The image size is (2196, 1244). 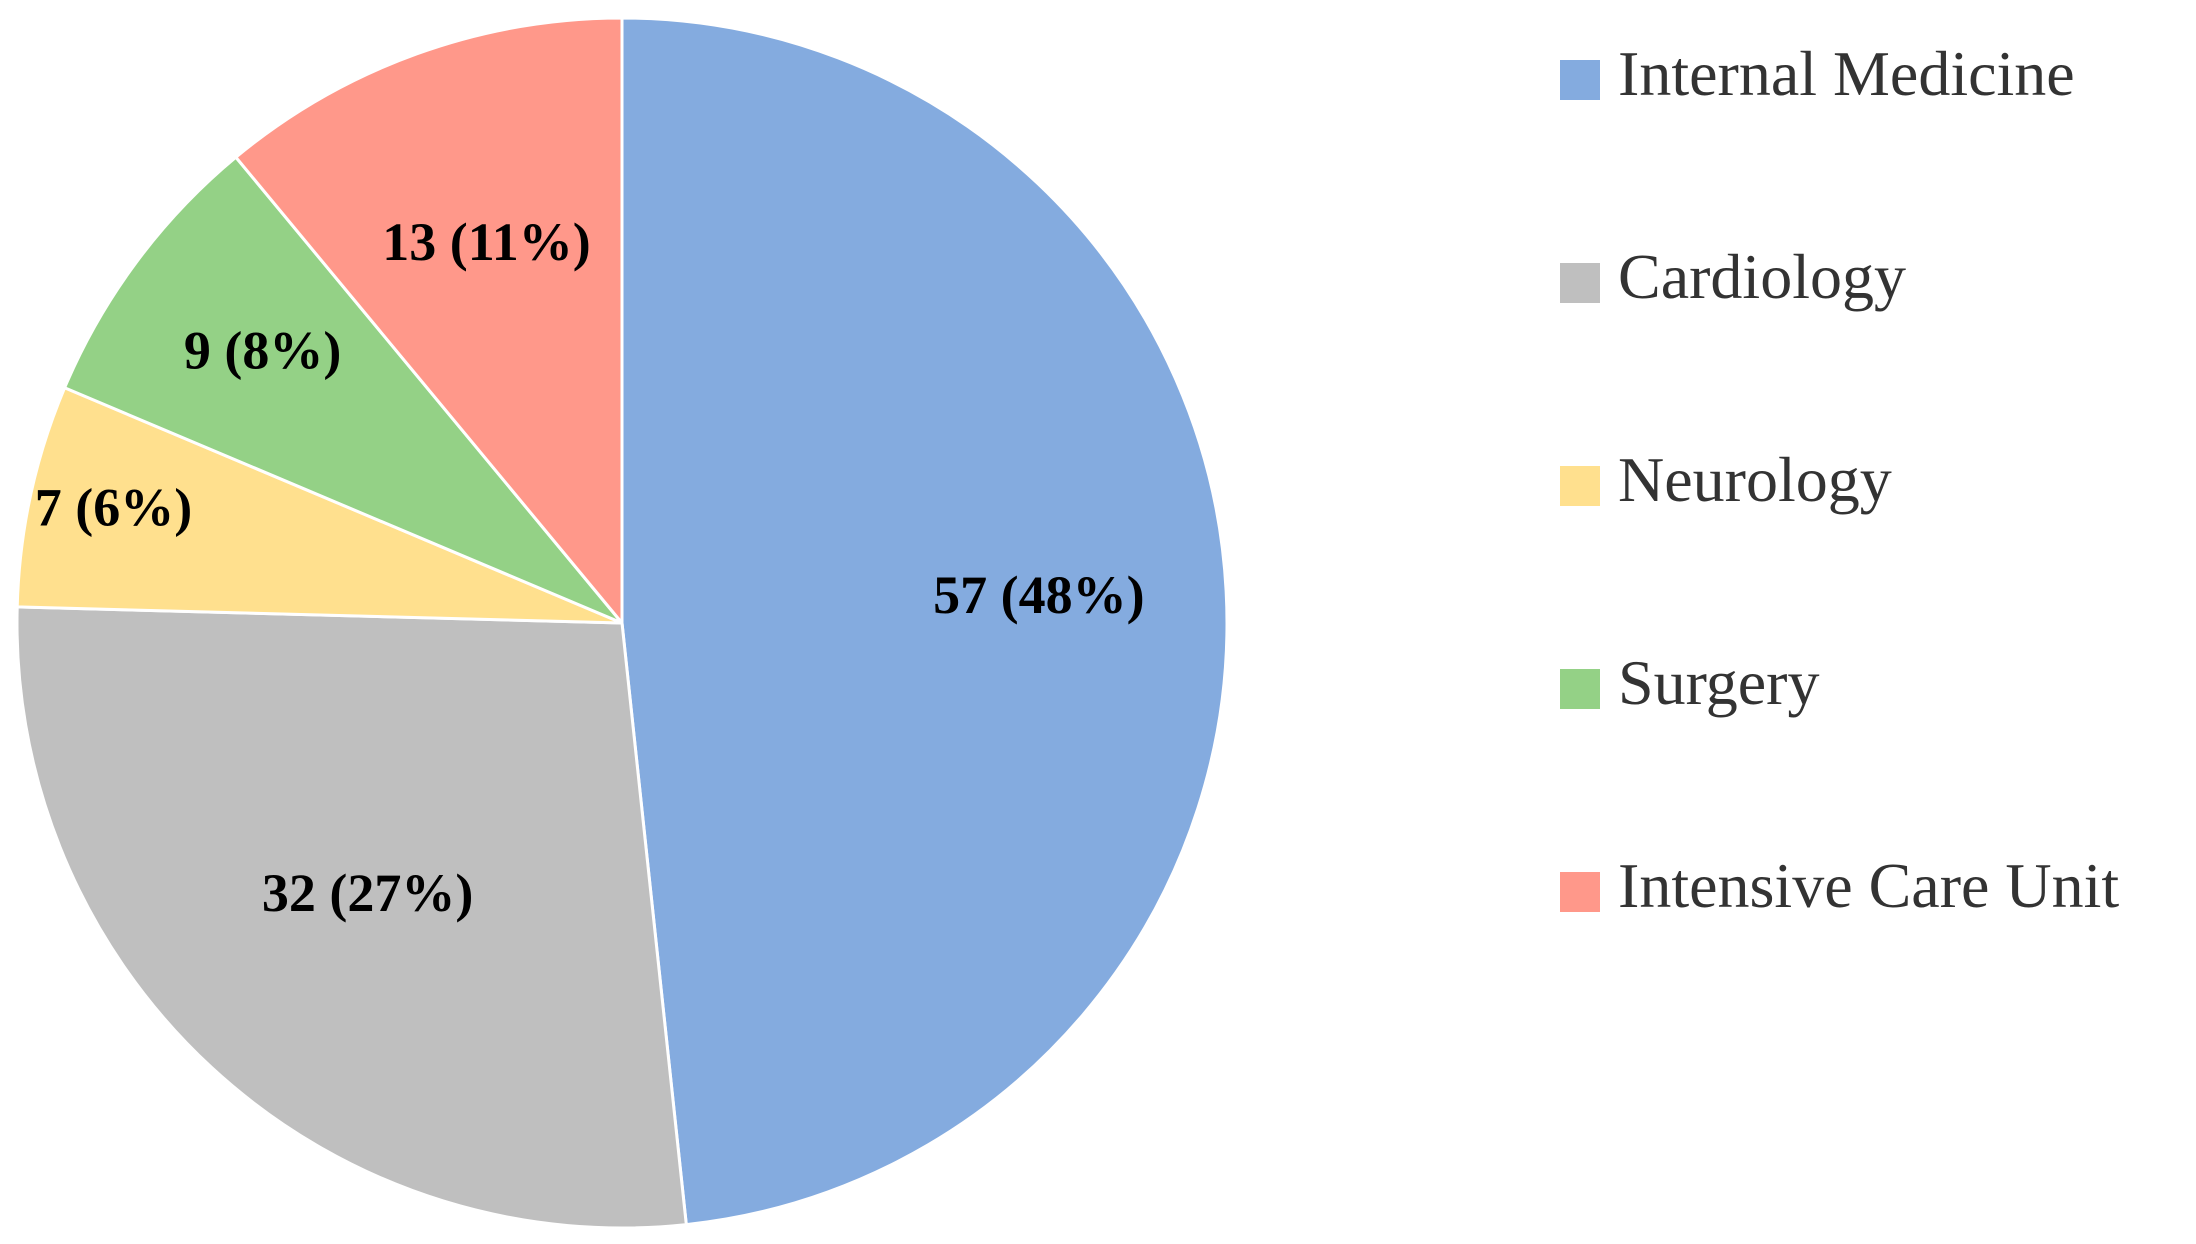 I want to click on legend-label-internal-medicine: Internal Medicine, so click(x=1846, y=73).